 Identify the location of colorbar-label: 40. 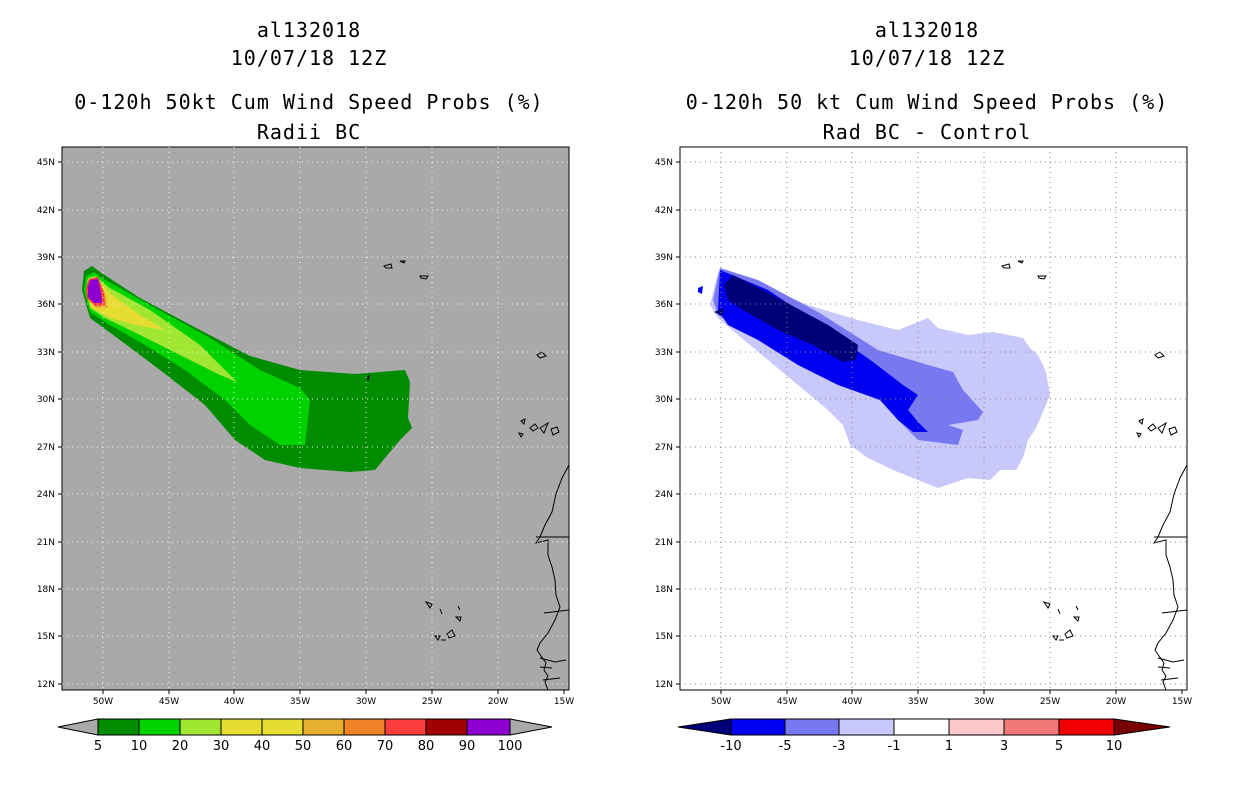
(262, 746).